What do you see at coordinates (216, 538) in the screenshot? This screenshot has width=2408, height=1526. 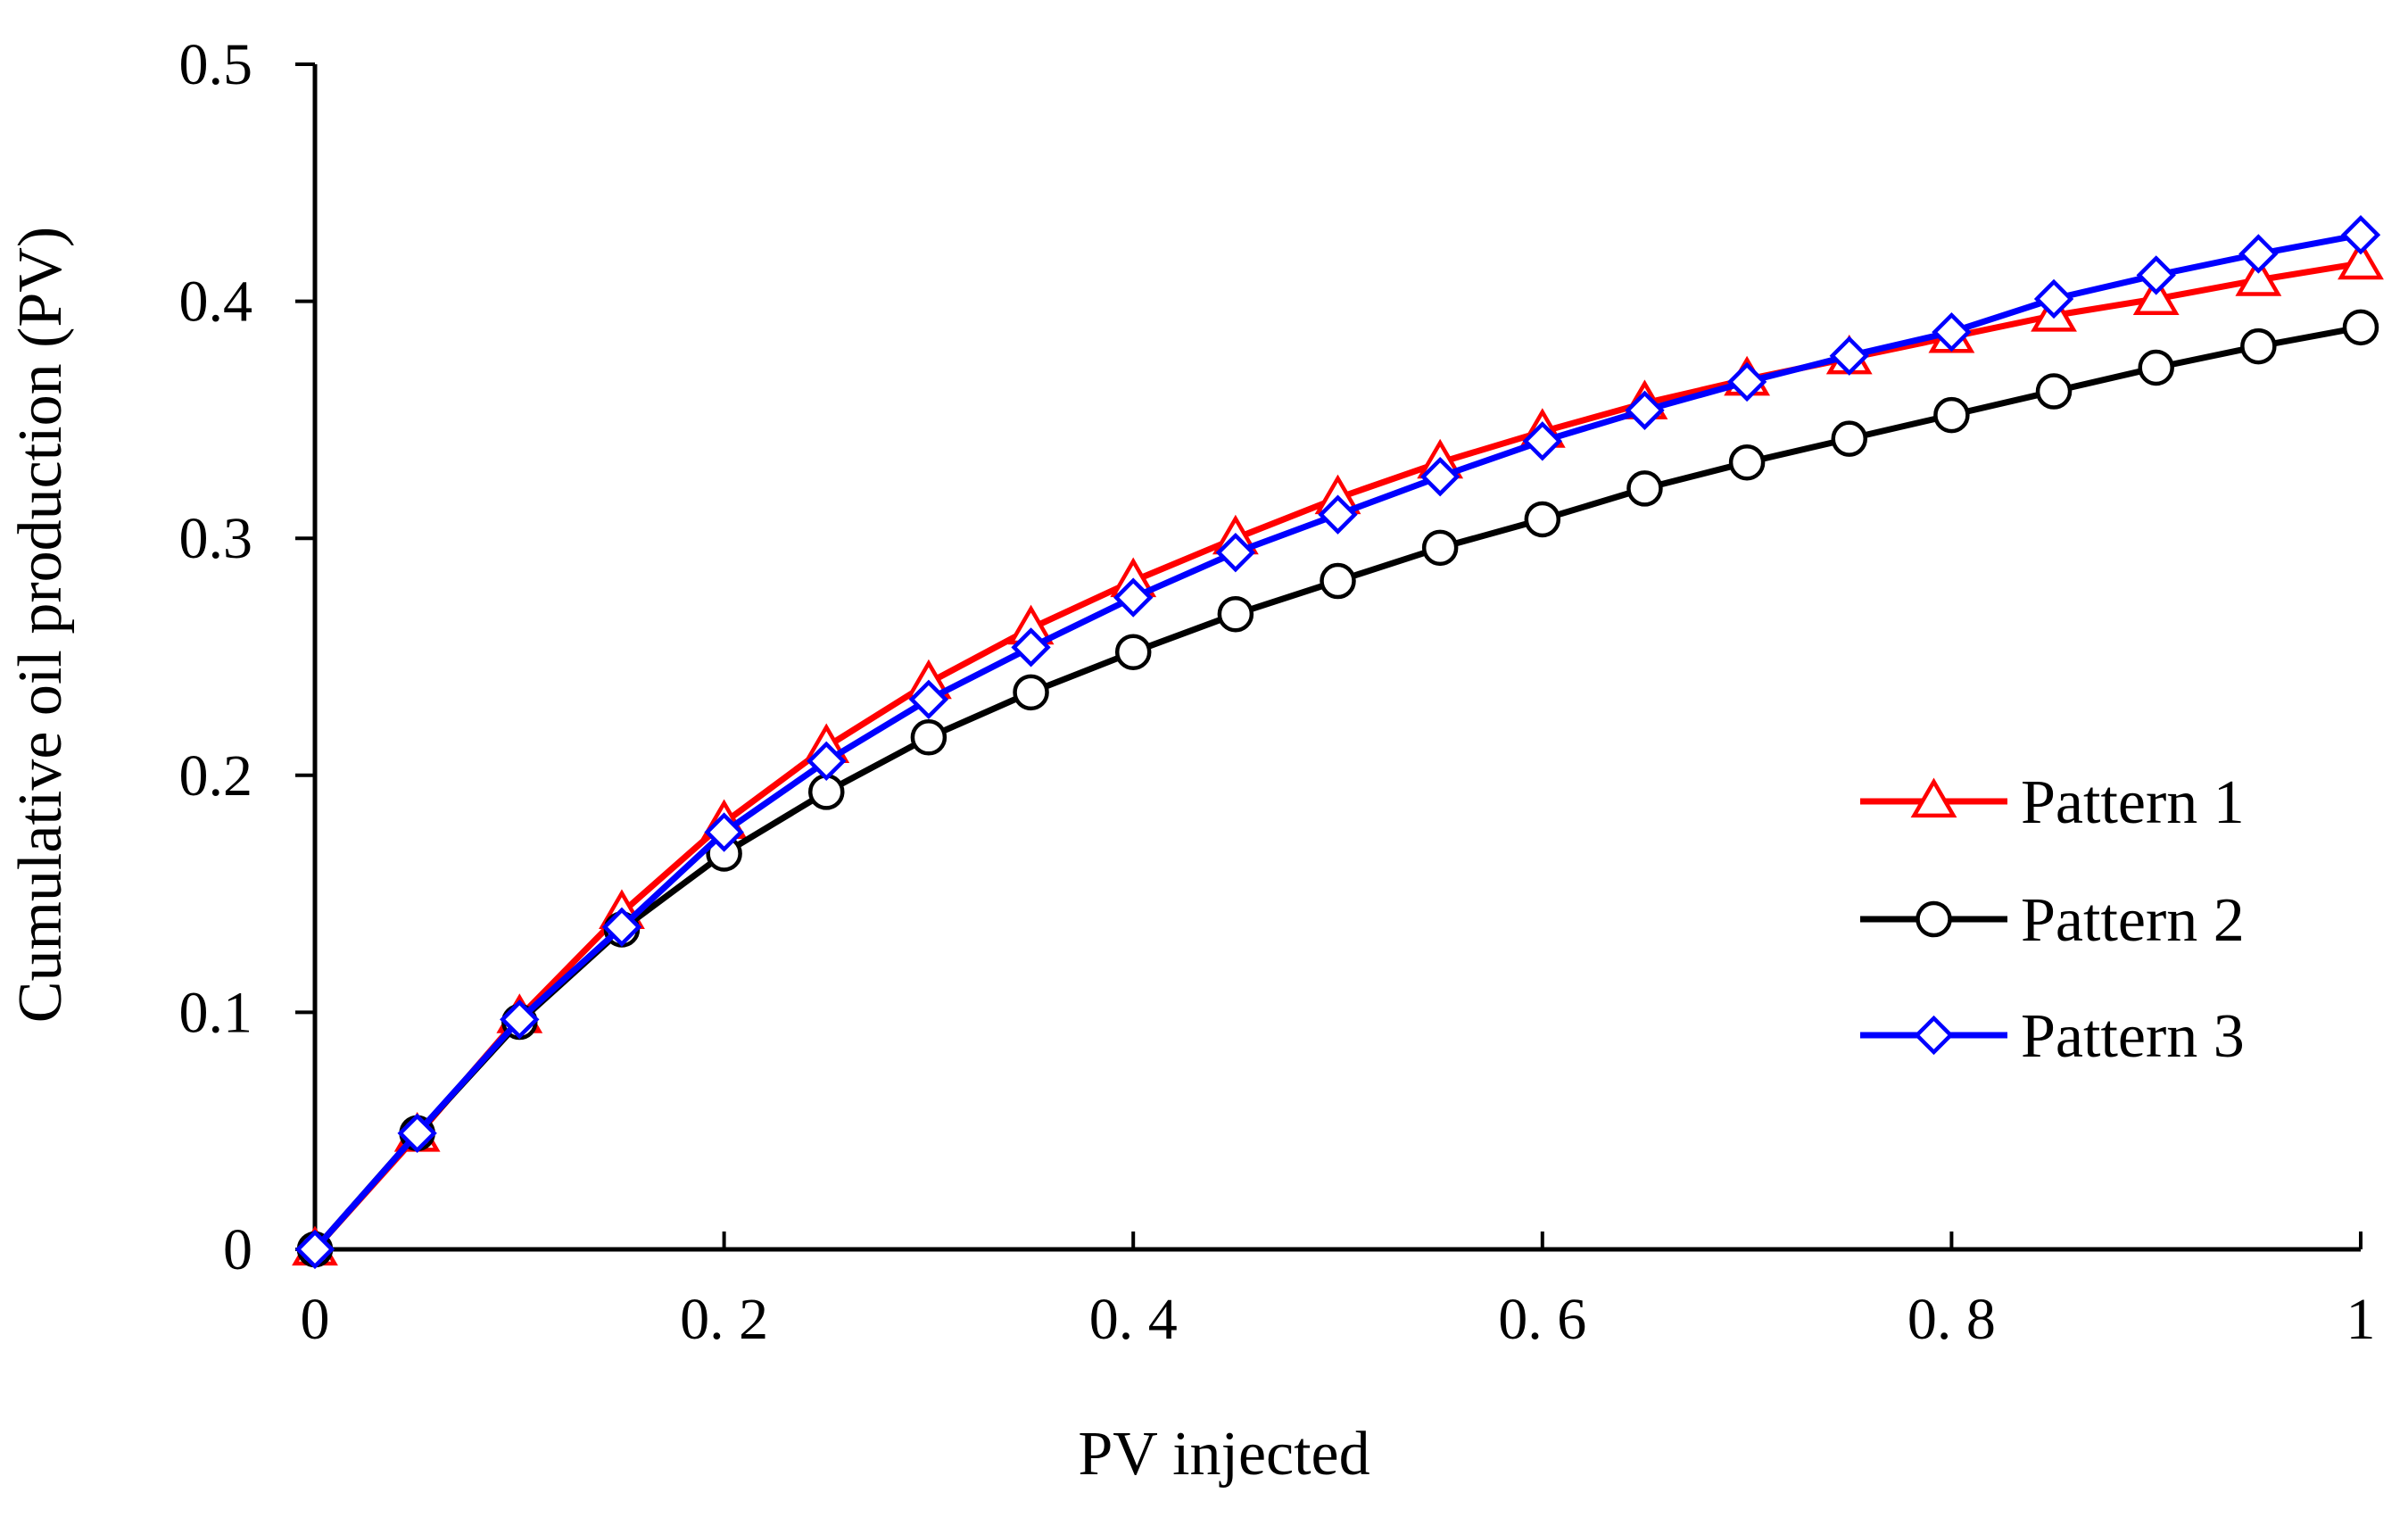 I see `y-tick-label: 0.3` at bounding box center [216, 538].